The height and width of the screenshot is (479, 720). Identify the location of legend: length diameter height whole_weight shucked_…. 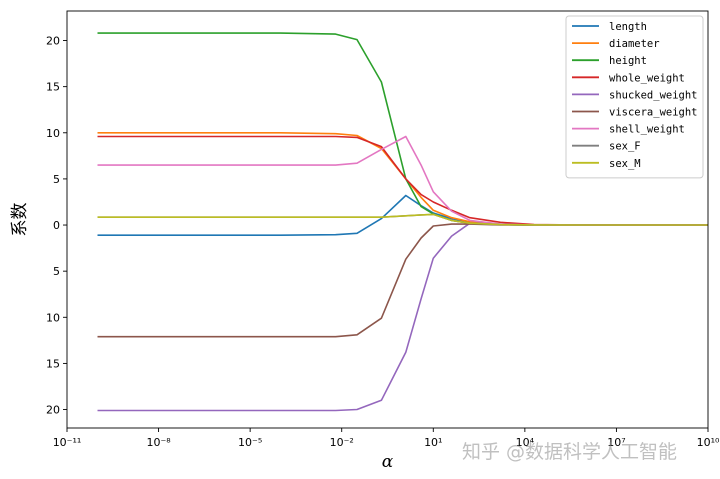
(634, 97).